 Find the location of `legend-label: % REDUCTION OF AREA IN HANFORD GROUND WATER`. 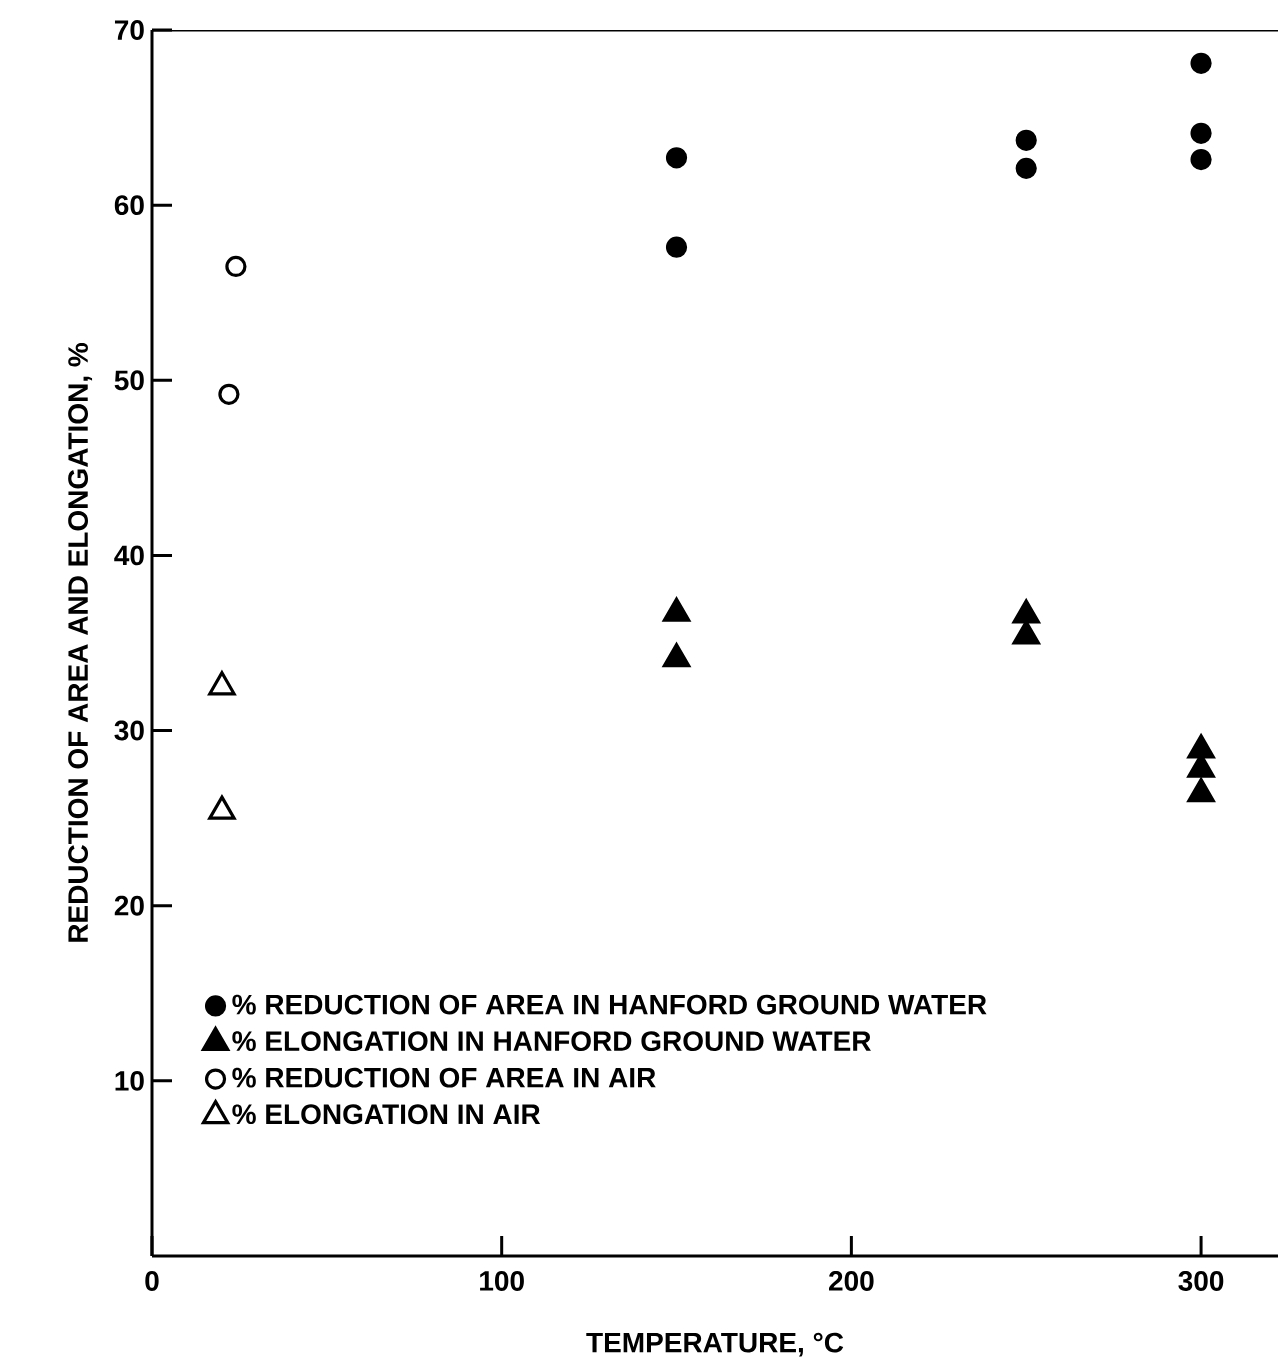

legend-label: % REDUCTION OF AREA IN HANFORD GROUND WATER is located at coordinates (609, 1004).